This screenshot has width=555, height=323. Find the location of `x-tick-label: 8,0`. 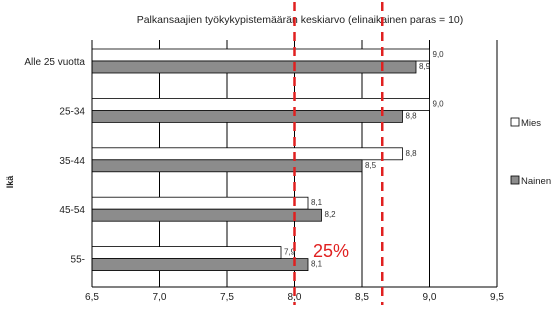

x-tick-label: 8,0 is located at coordinates (295, 297).